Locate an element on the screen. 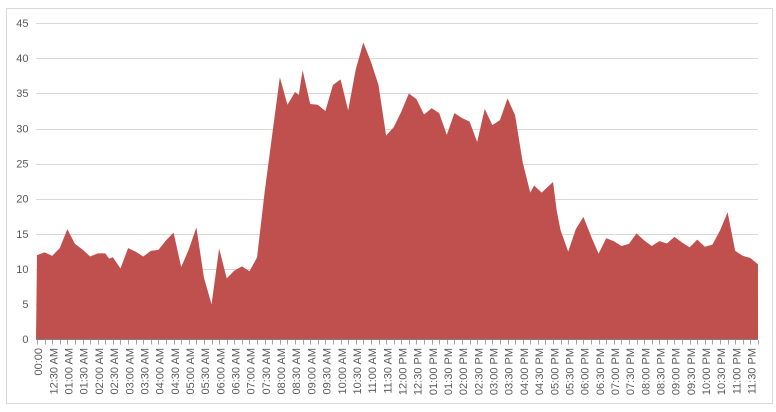  svg-text: 08:00 AM is located at coordinates (282, 371).